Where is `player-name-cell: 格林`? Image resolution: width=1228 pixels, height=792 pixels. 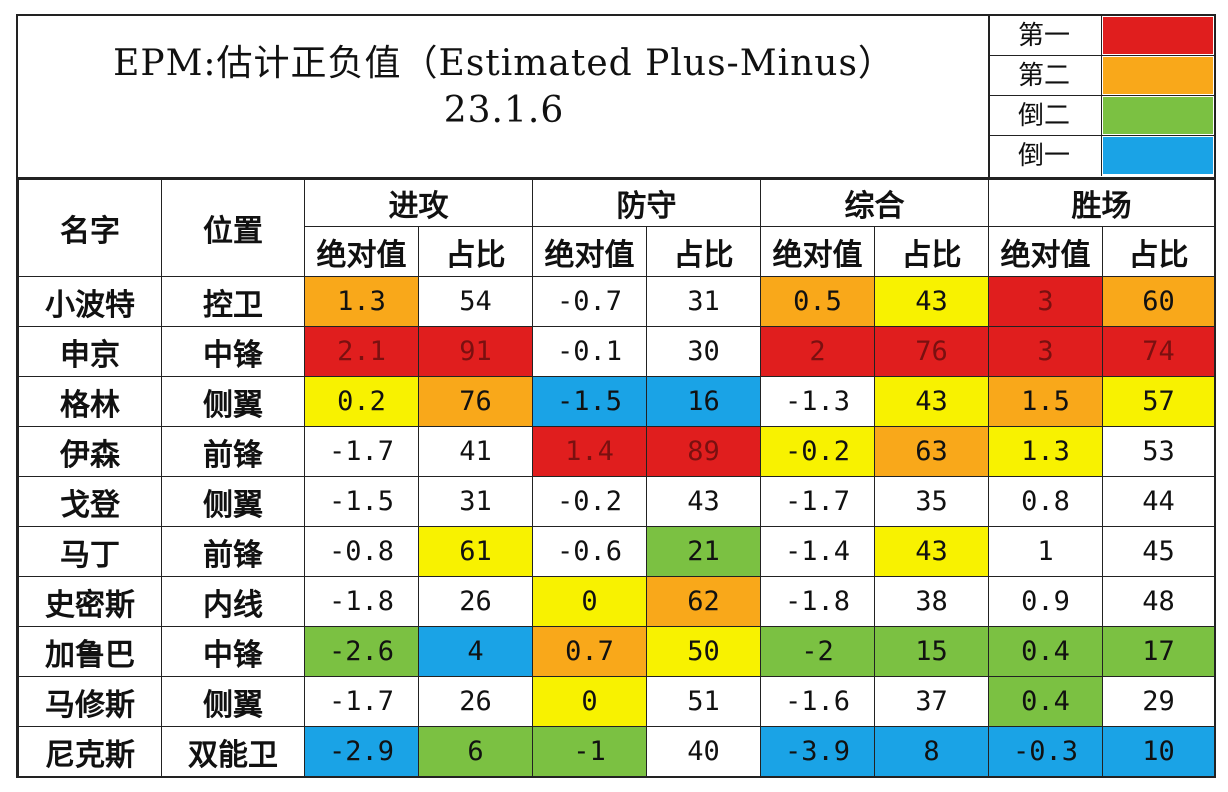
player-name-cell: 格林 is located at coordinates (90, 401).